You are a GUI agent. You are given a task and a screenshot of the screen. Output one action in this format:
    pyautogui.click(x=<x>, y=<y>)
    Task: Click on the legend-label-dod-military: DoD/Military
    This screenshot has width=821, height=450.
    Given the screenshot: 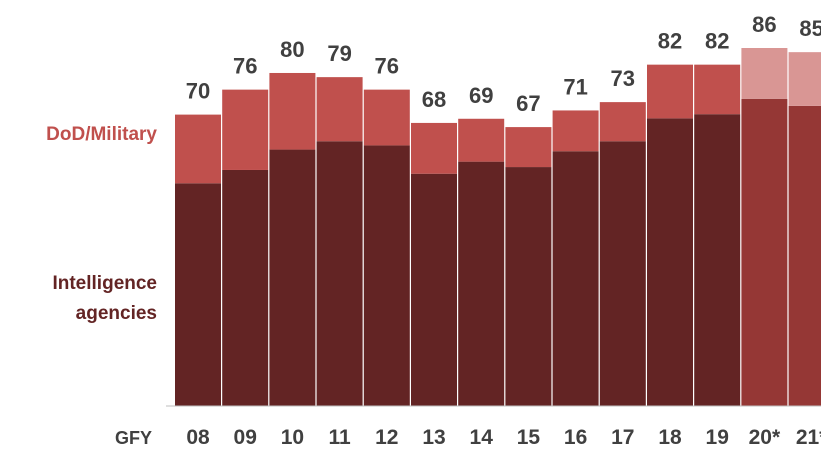 What is the action you would take?
    pyautogui.click(x=101, y=134)
    